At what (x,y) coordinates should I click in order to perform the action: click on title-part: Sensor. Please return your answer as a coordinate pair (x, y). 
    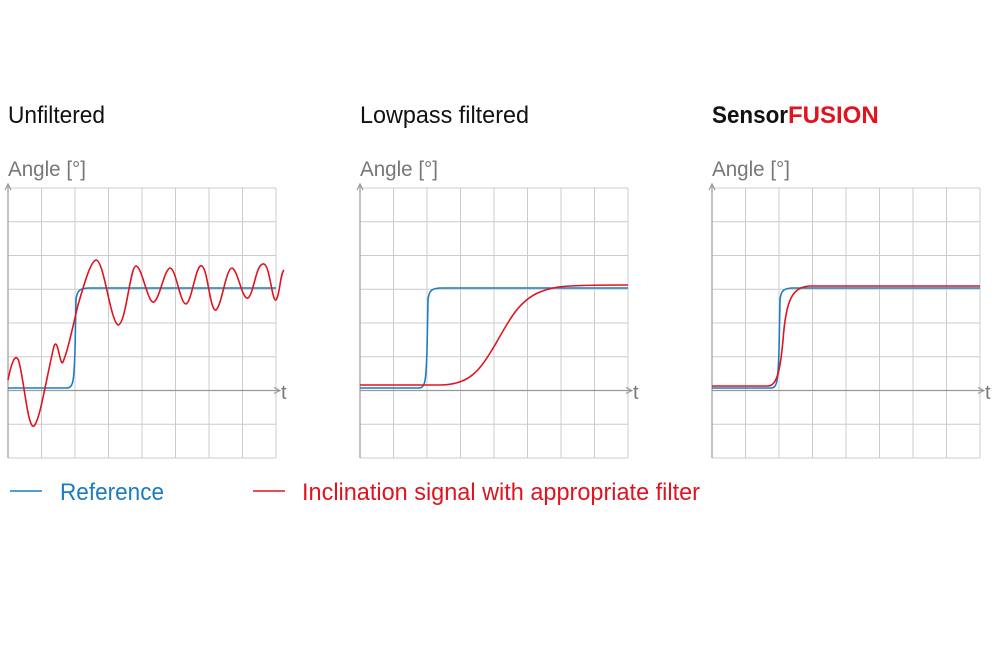
    Looking at the image, I should click on (750, 115).